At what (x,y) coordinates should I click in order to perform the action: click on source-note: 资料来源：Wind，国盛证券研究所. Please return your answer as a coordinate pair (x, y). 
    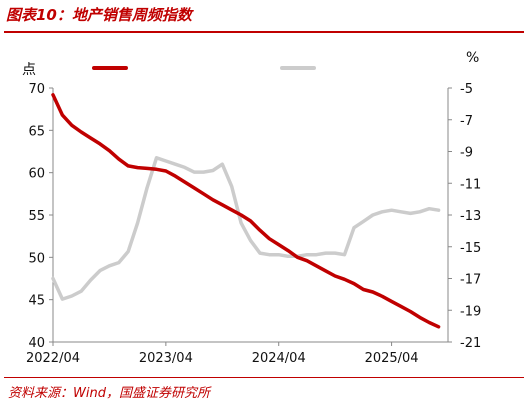
    Looking at the image, I should click on (109, 393).